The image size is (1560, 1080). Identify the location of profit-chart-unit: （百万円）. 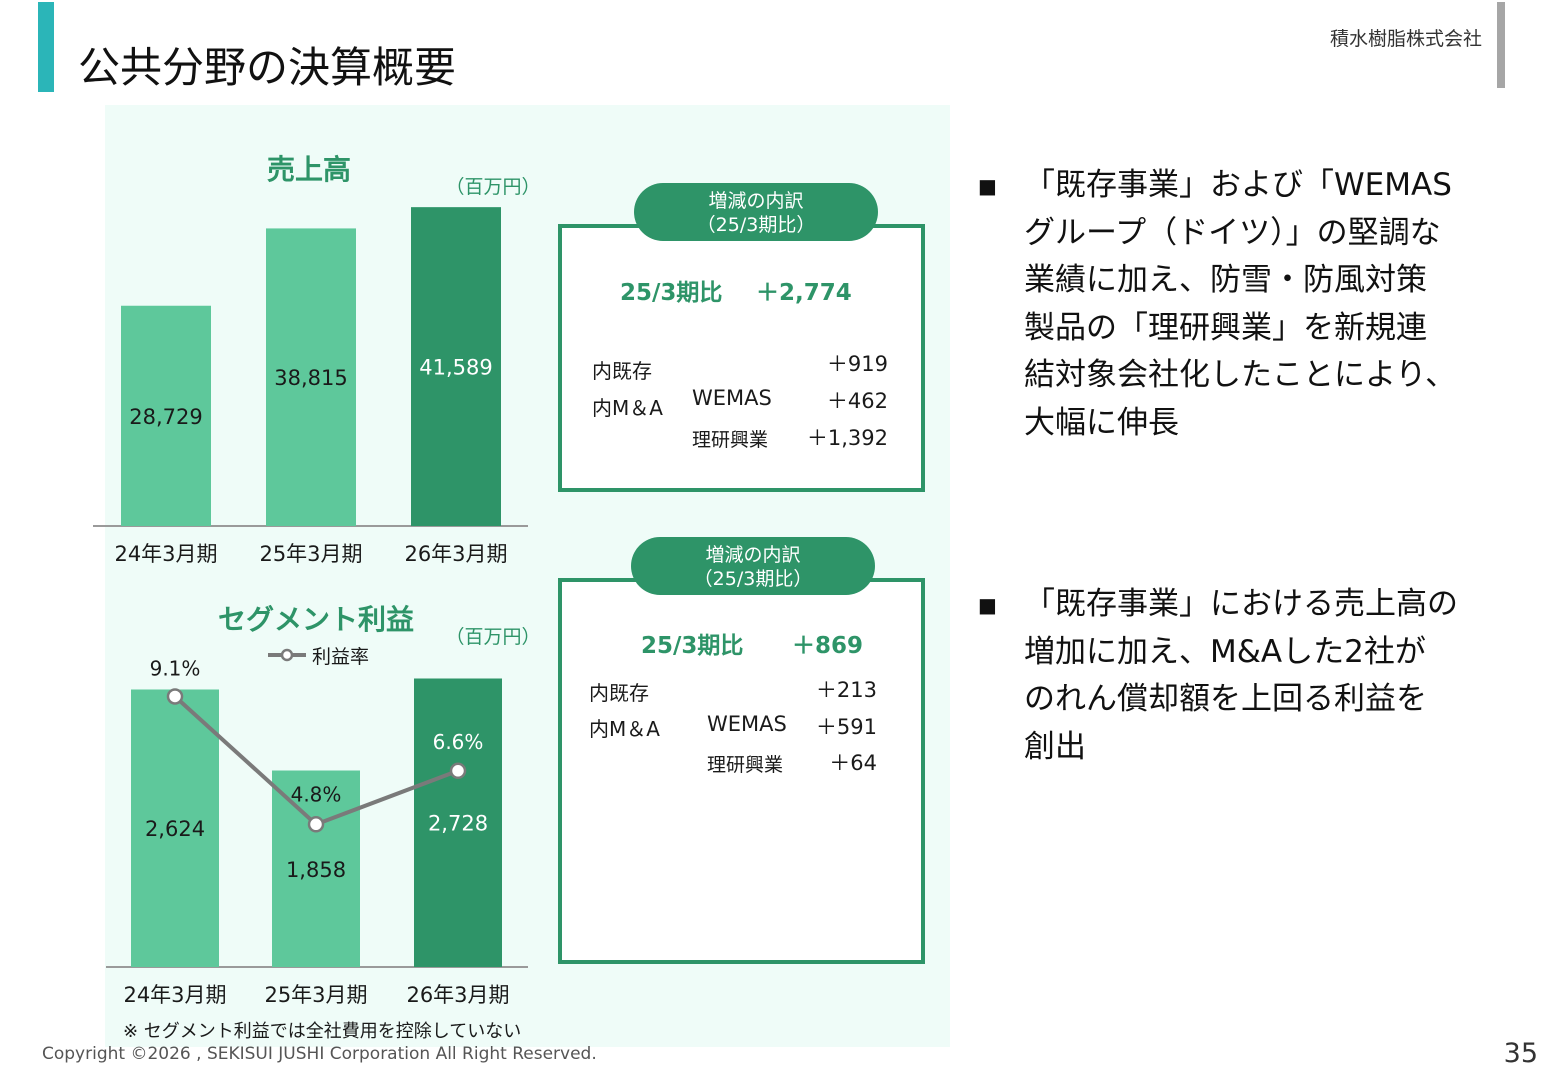
(492, 637).